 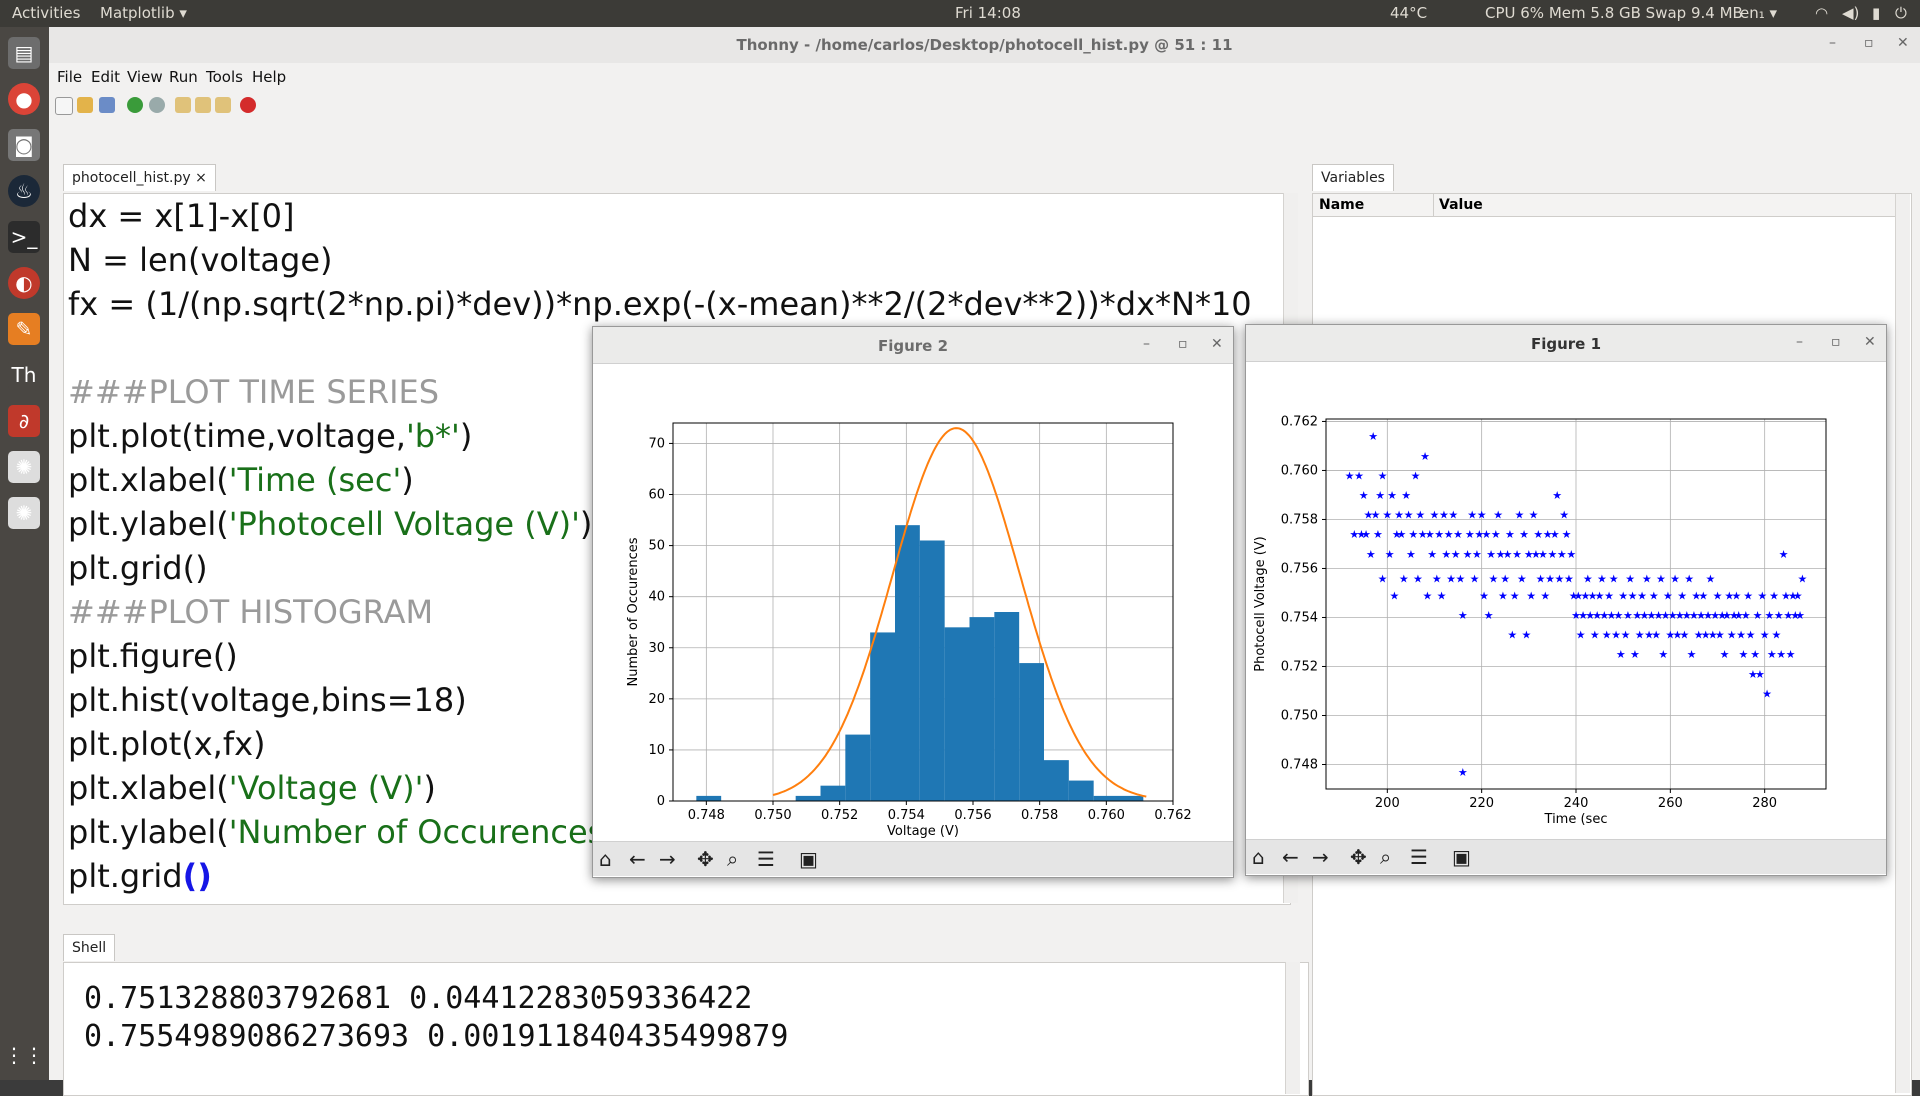 What do you see at coordinates (24, 329) in the screenshot?
I see `text-editor-icon: ✎` at bounding box center [24, 329].